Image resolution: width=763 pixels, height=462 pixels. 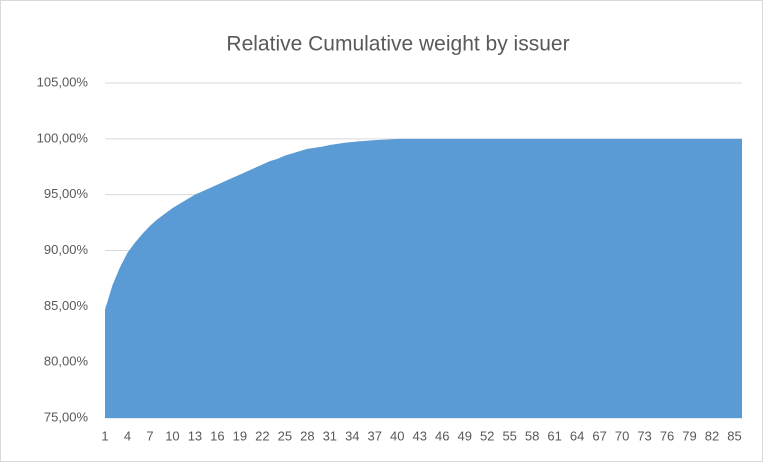 I want to click on x-tick-label: 55, so click(x=509, y=435).